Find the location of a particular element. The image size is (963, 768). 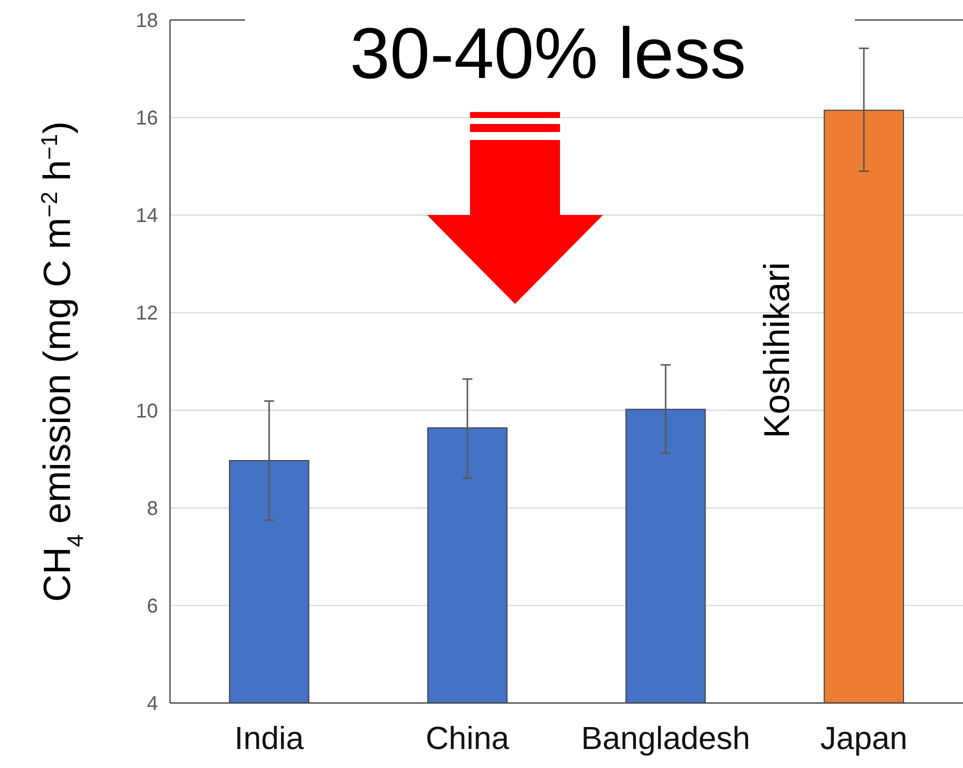

y-tick-label: 16 is located at coordinates (147, 119).